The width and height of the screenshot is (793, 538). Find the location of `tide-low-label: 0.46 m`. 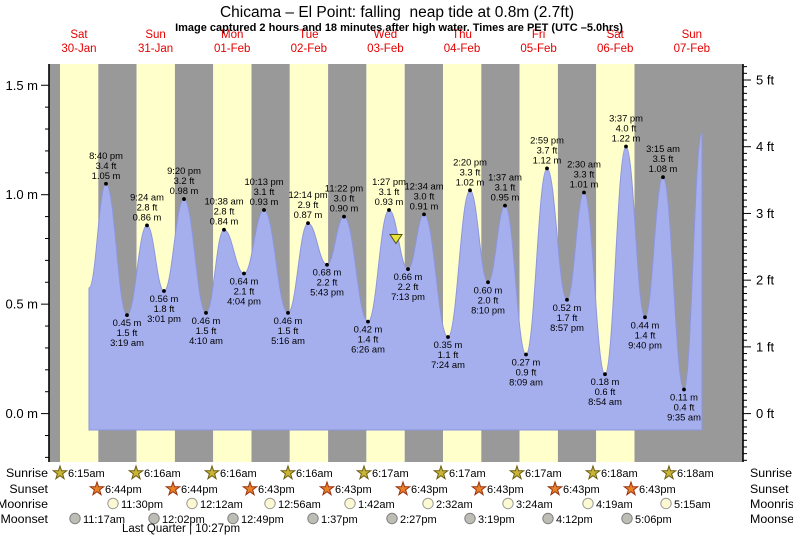

tide-low-label: 0.46 m is located at coordinates (206, 320).